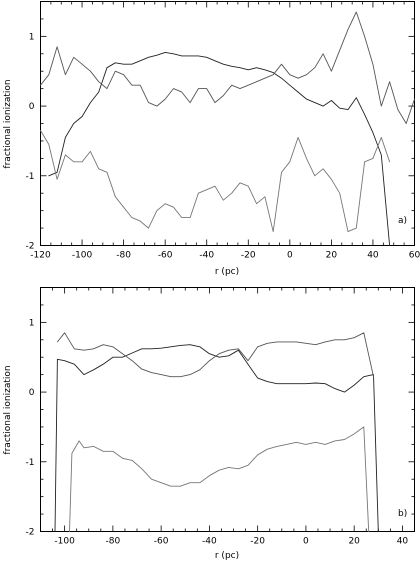 The image size is (420, 562). I want to click on x-tick-label: 60, so click(414, 256).